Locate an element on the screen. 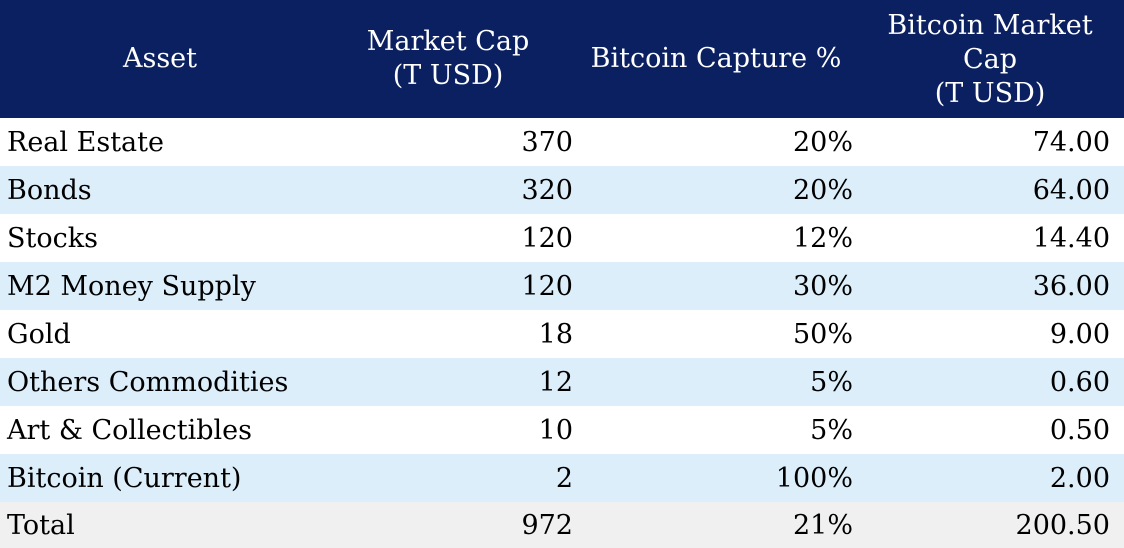 This screenshot has width=1124, height=548. cell-market-cap: 370 is located at coordinates (547, 142).